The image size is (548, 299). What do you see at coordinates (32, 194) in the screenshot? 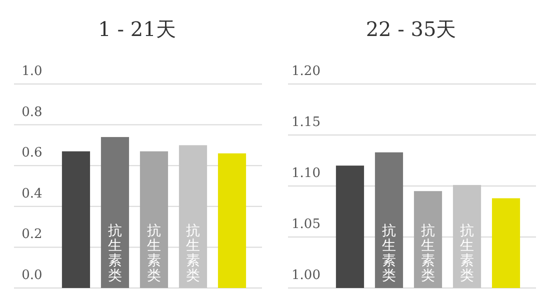
I see `y-tick-label: 0.4` at bounding box center [32, 194].